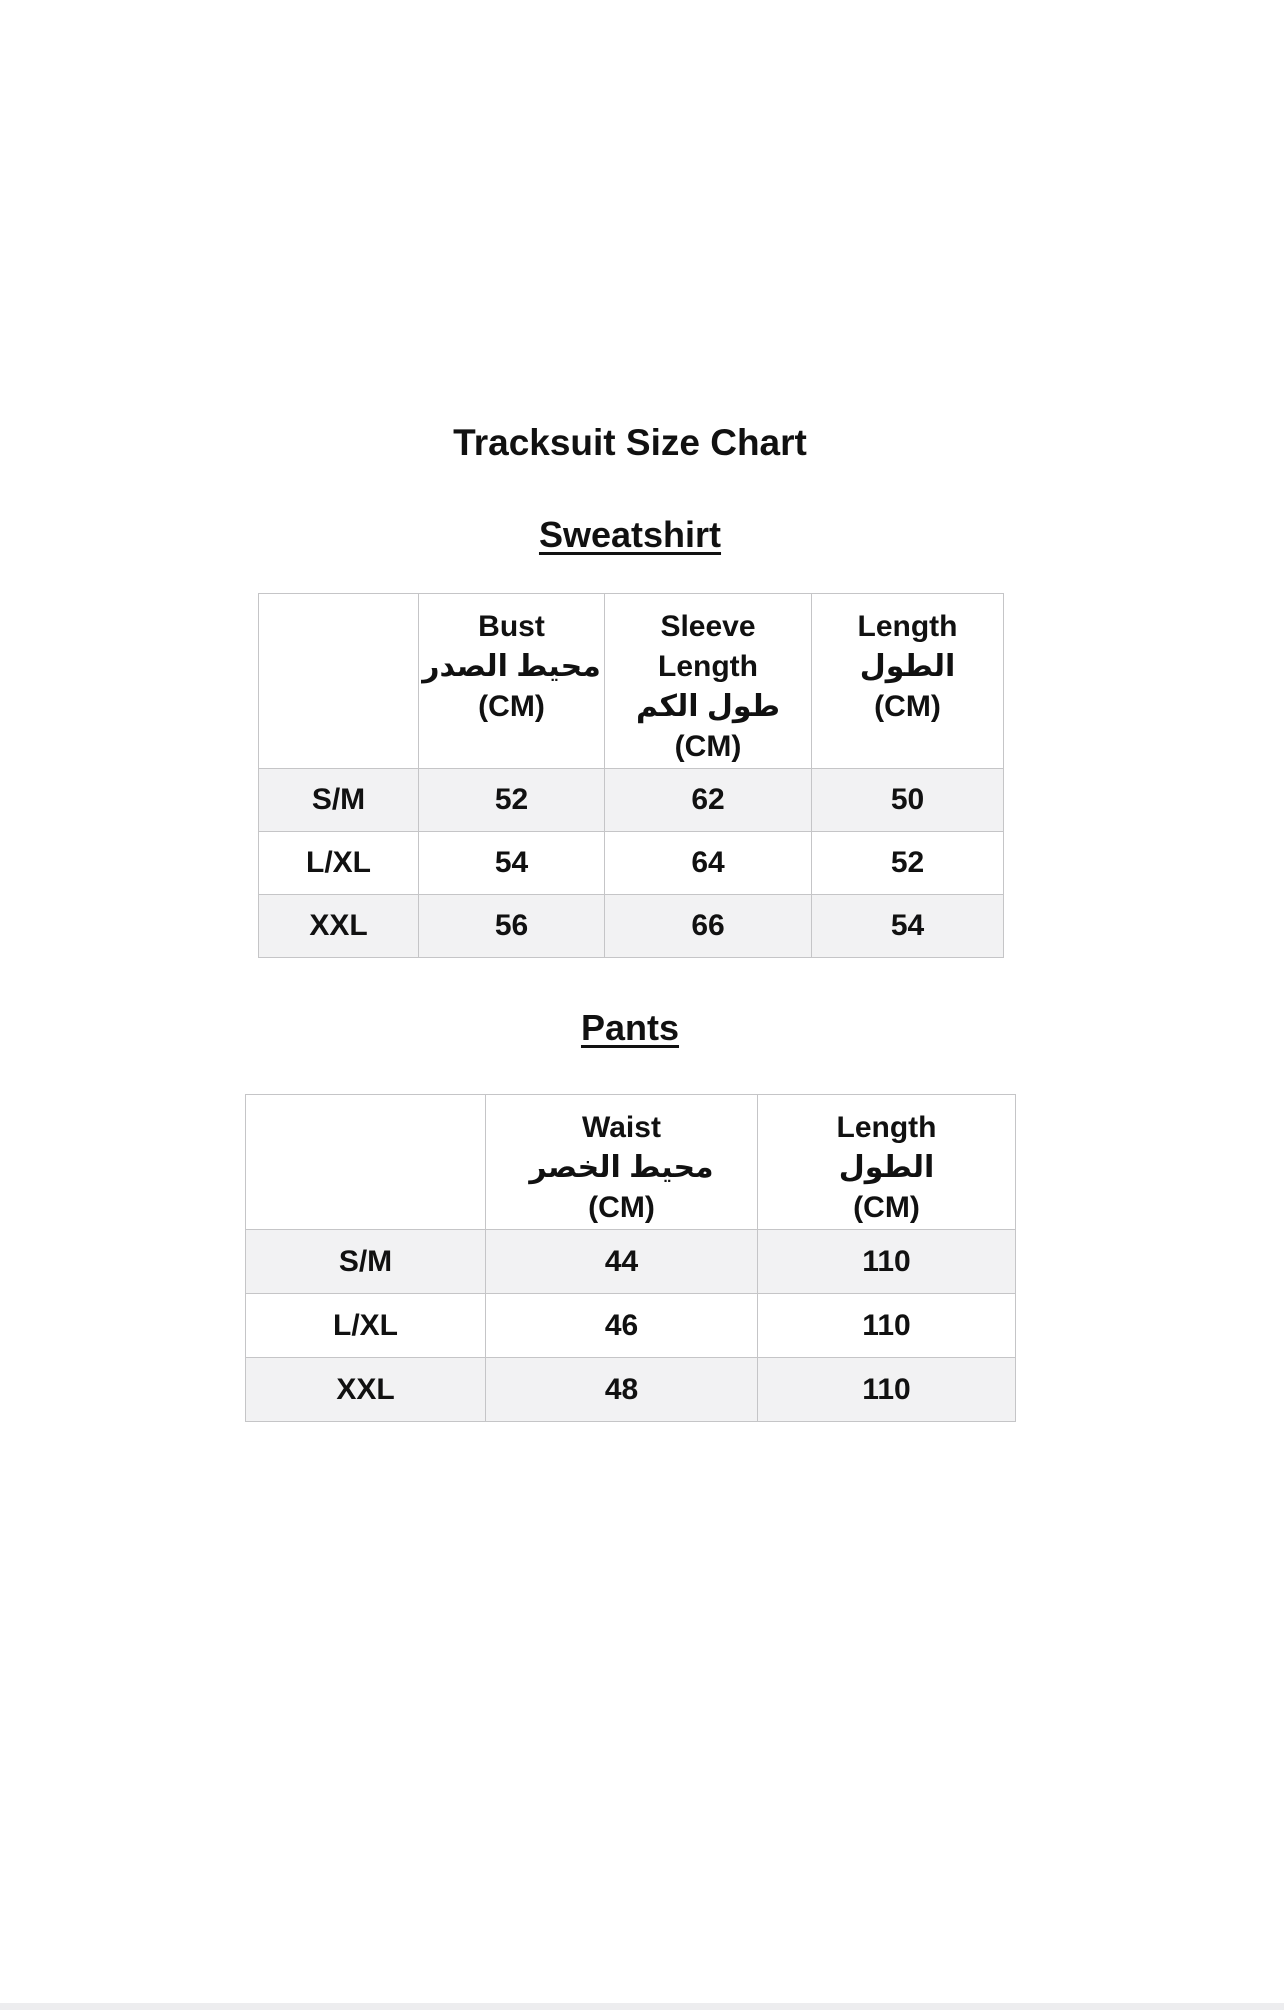  Describe the element at coordinates (338, 800) in the screenshot. I see `sweatshirt-sm-size-label: S/M` at that location.